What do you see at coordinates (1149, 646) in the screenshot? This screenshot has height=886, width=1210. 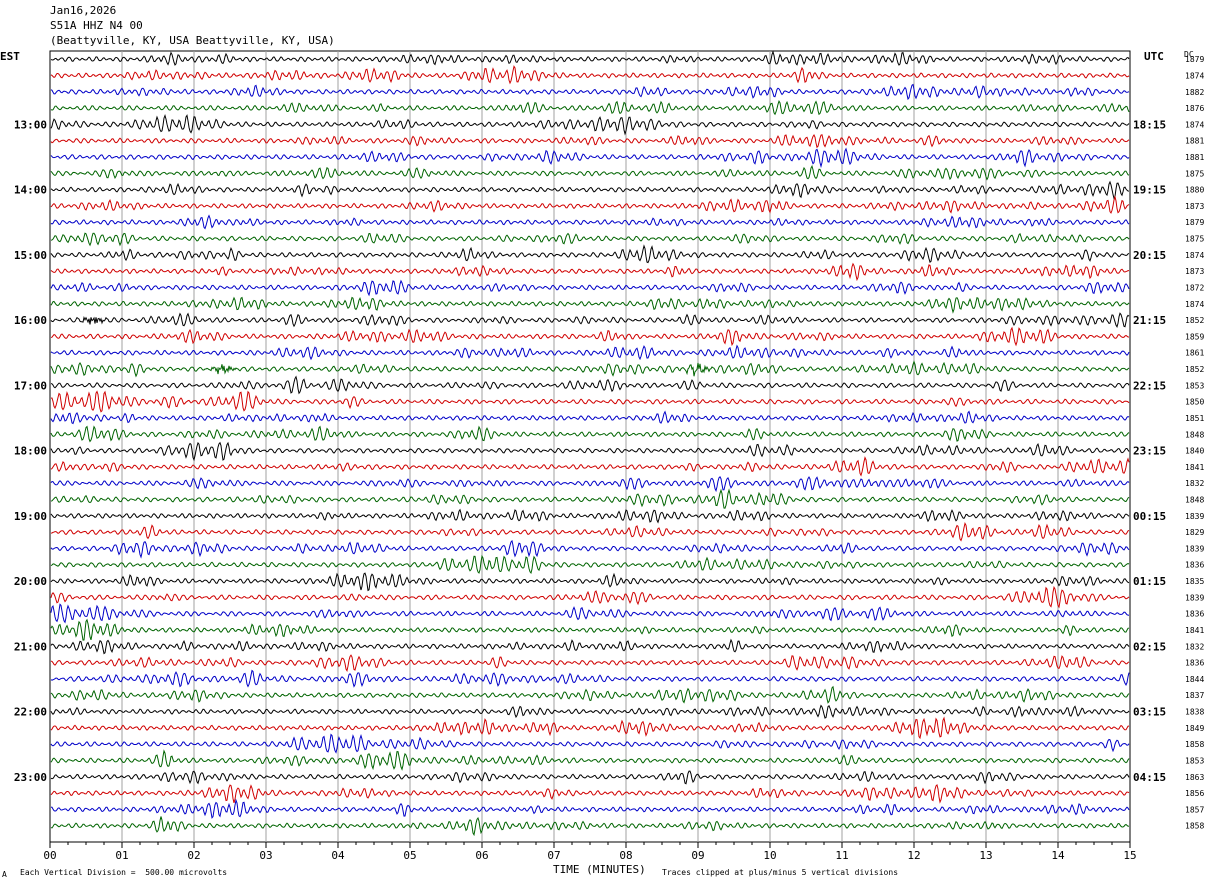 I see `right-hour-label: 02:15` at bounding box center [1149, 646].